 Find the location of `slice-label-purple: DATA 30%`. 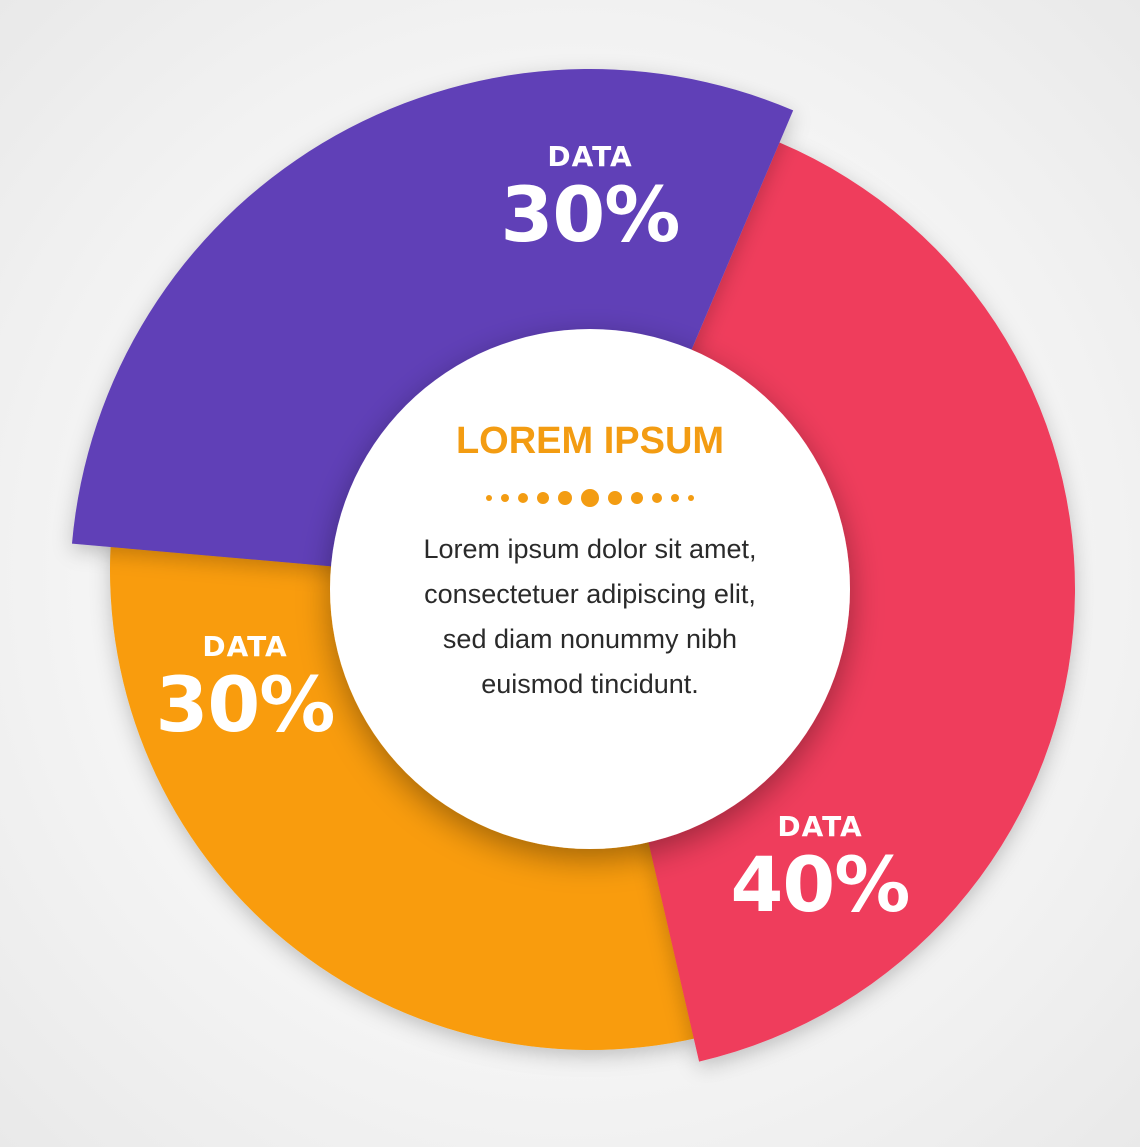

slice-label-purple: DATA 30% is located at coordinates (590, 198).